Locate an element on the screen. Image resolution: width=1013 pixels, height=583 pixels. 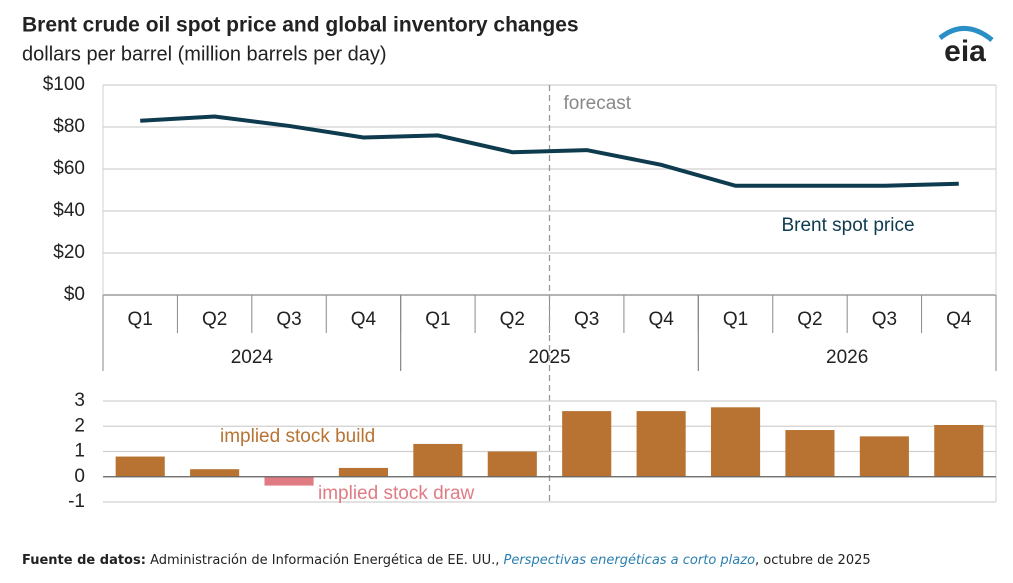
y-tick-label: 0 is located at coordinates (79, 476).